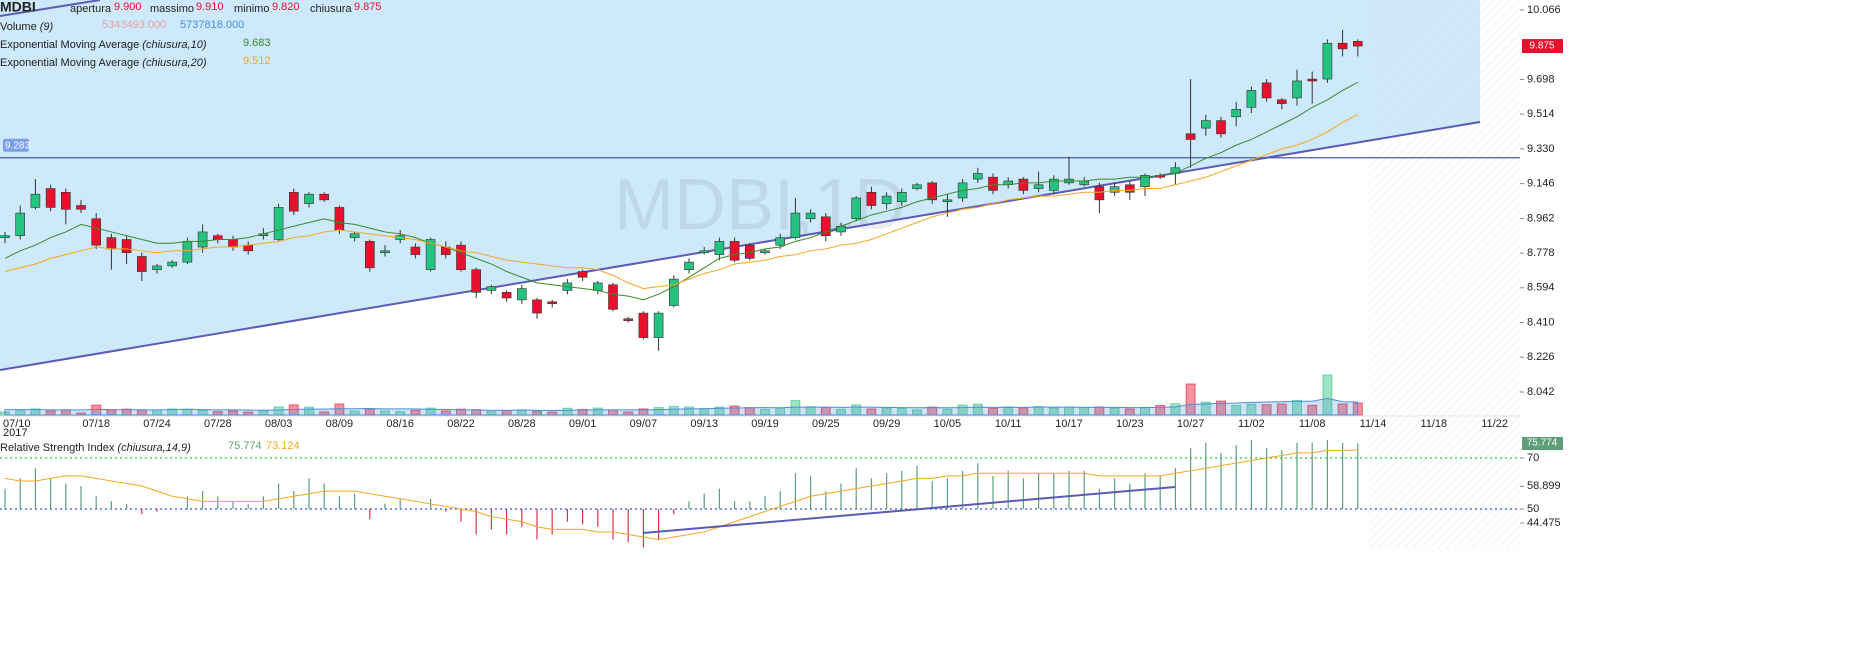 The width and height of the screenshot is (1865, 653). What do you see at coordinates (257, 61) in the screenshot?
I see `ema-value: 9.512` at bounding box center [257, 61].